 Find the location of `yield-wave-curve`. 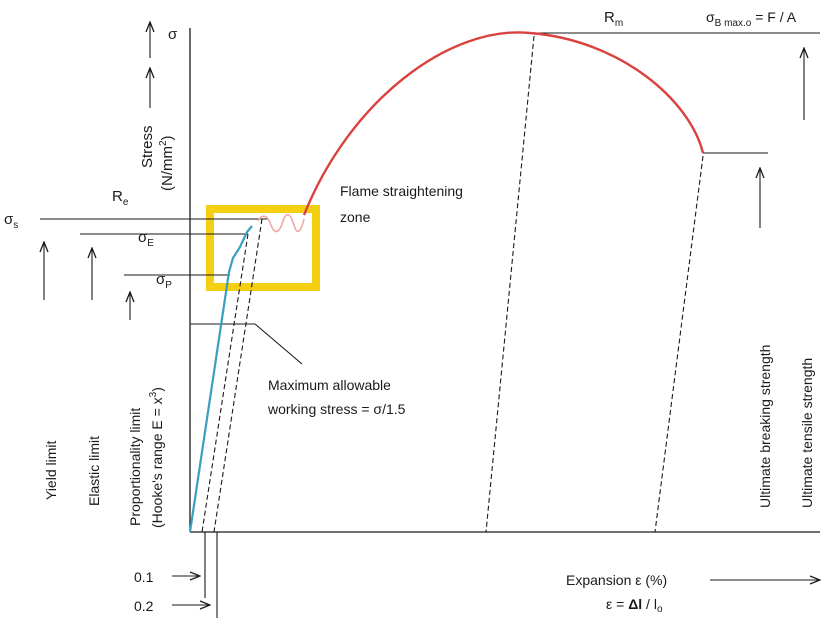

yield-wave-curve is located at coordinates (281, 223).